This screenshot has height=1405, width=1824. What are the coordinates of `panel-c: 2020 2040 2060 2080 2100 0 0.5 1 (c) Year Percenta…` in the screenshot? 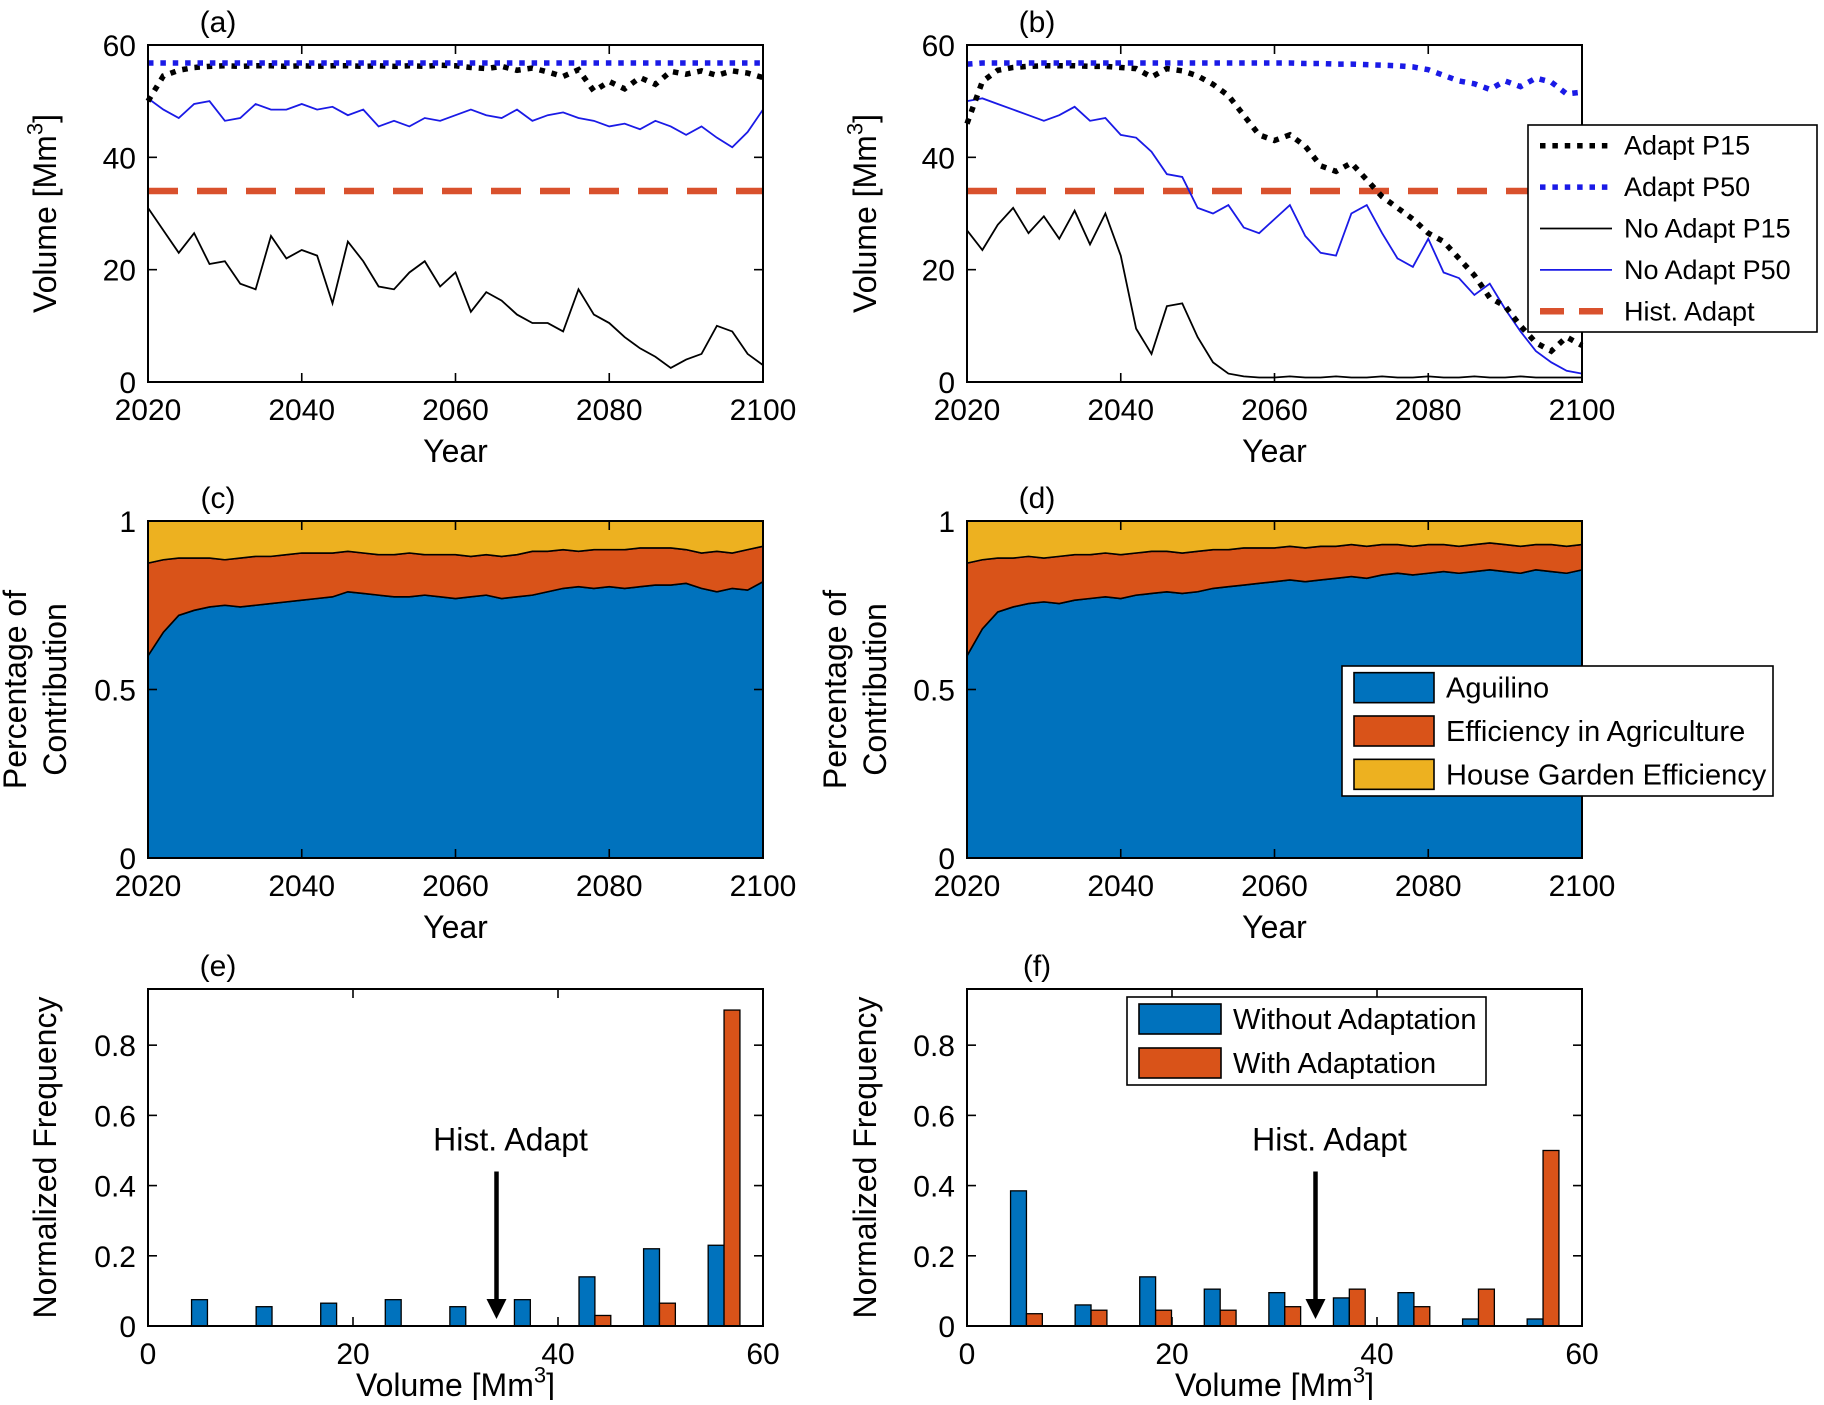 It's located at (398, 713).